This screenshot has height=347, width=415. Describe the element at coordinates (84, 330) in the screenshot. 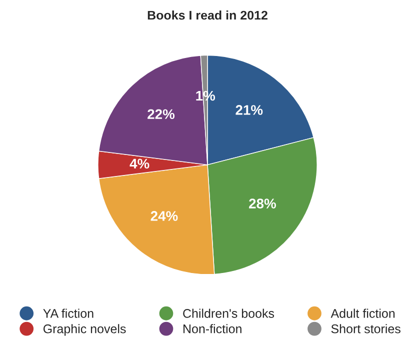

I see `legend-label: Graphic novels` at that location.